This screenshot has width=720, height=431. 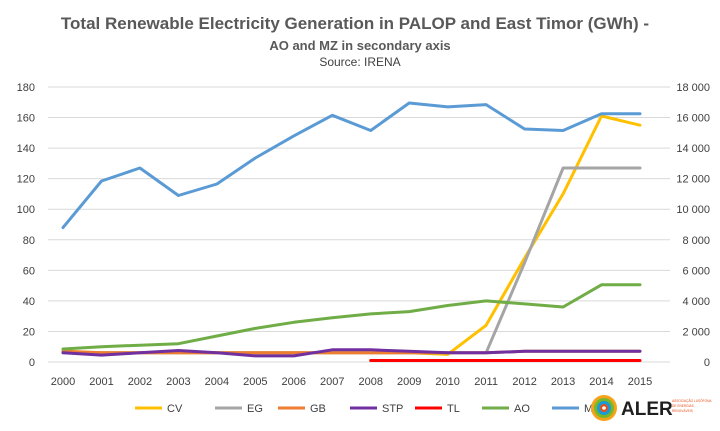 I want to click on x-tick-label: 2015, so click(x=640, y=382).